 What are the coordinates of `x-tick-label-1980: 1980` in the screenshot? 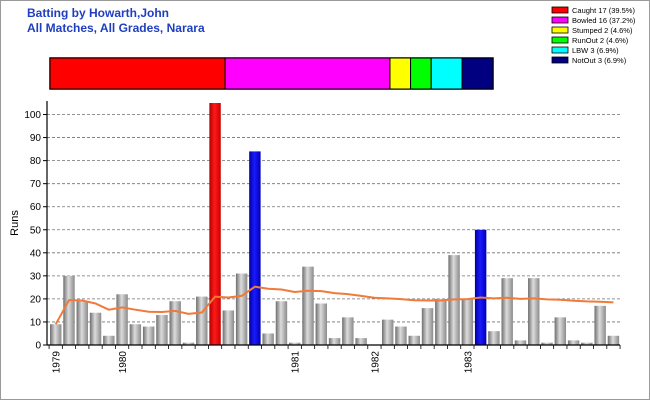 It's located at (123, 362).